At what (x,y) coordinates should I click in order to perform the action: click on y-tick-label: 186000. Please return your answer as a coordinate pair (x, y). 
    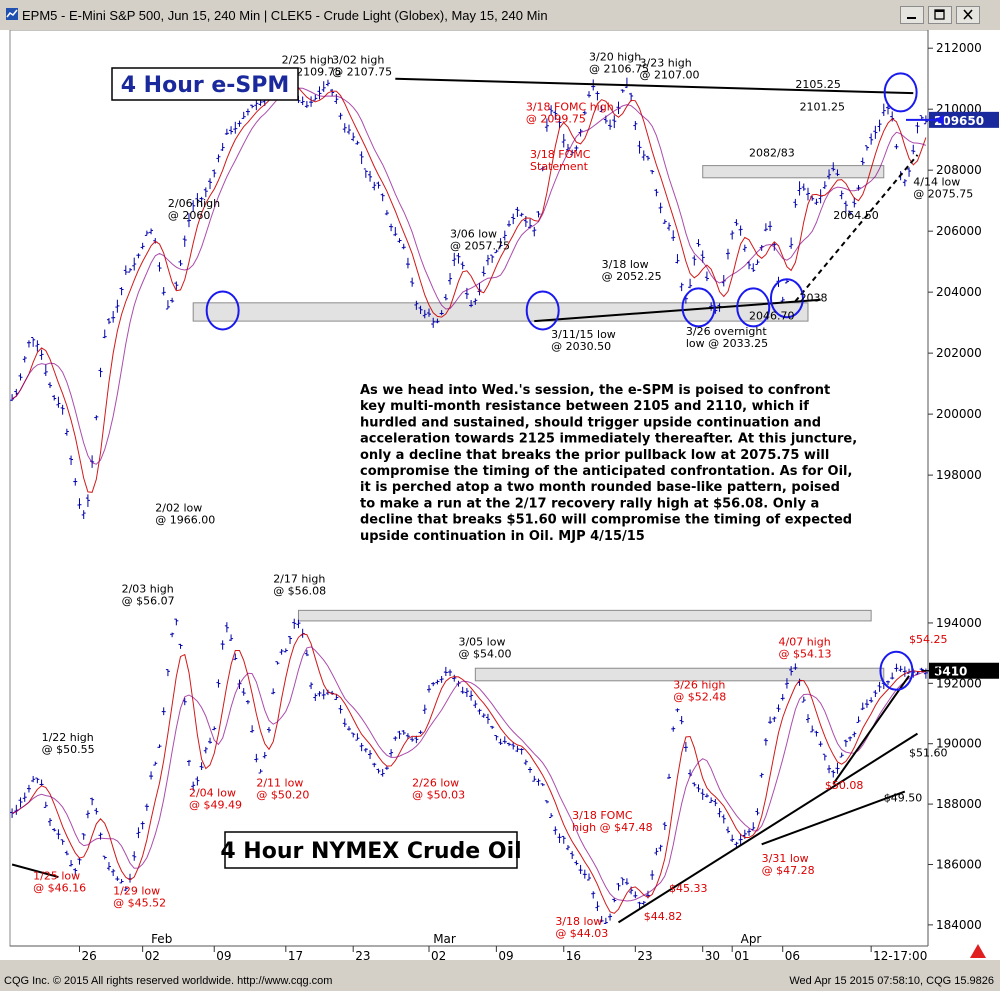
    Looking at the image, I should click on (959, 864).